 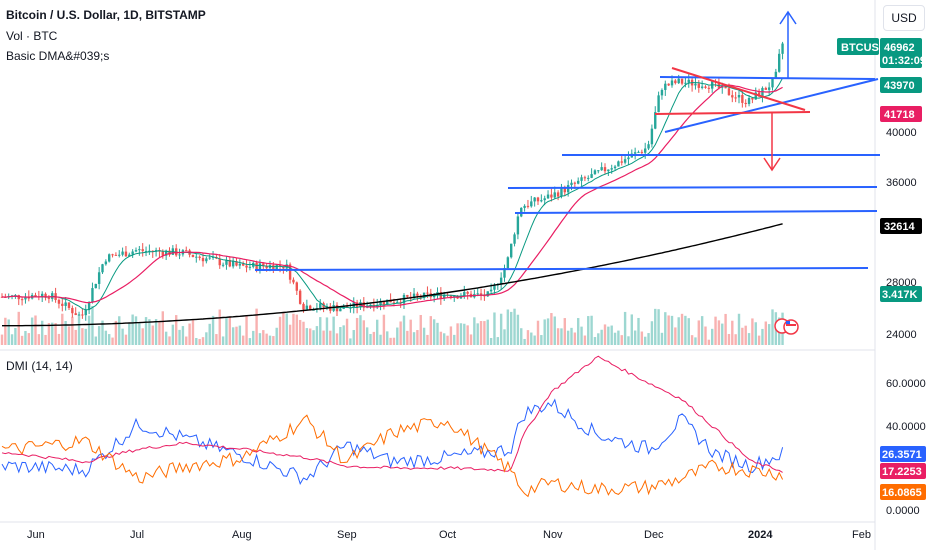 What do you see at coordinates (861, 535) in the screenshot?
I see `time-tick: Feb` at bounding box center [861, 535].